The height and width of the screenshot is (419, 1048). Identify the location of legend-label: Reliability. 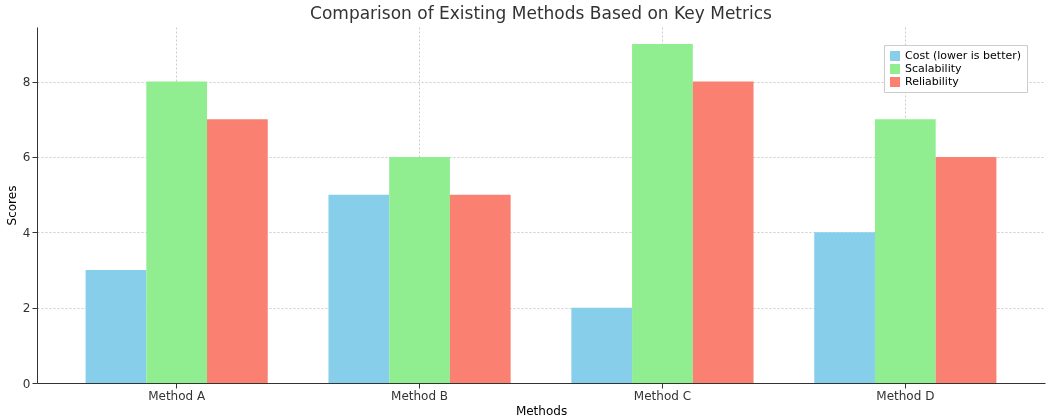
(932, 81).